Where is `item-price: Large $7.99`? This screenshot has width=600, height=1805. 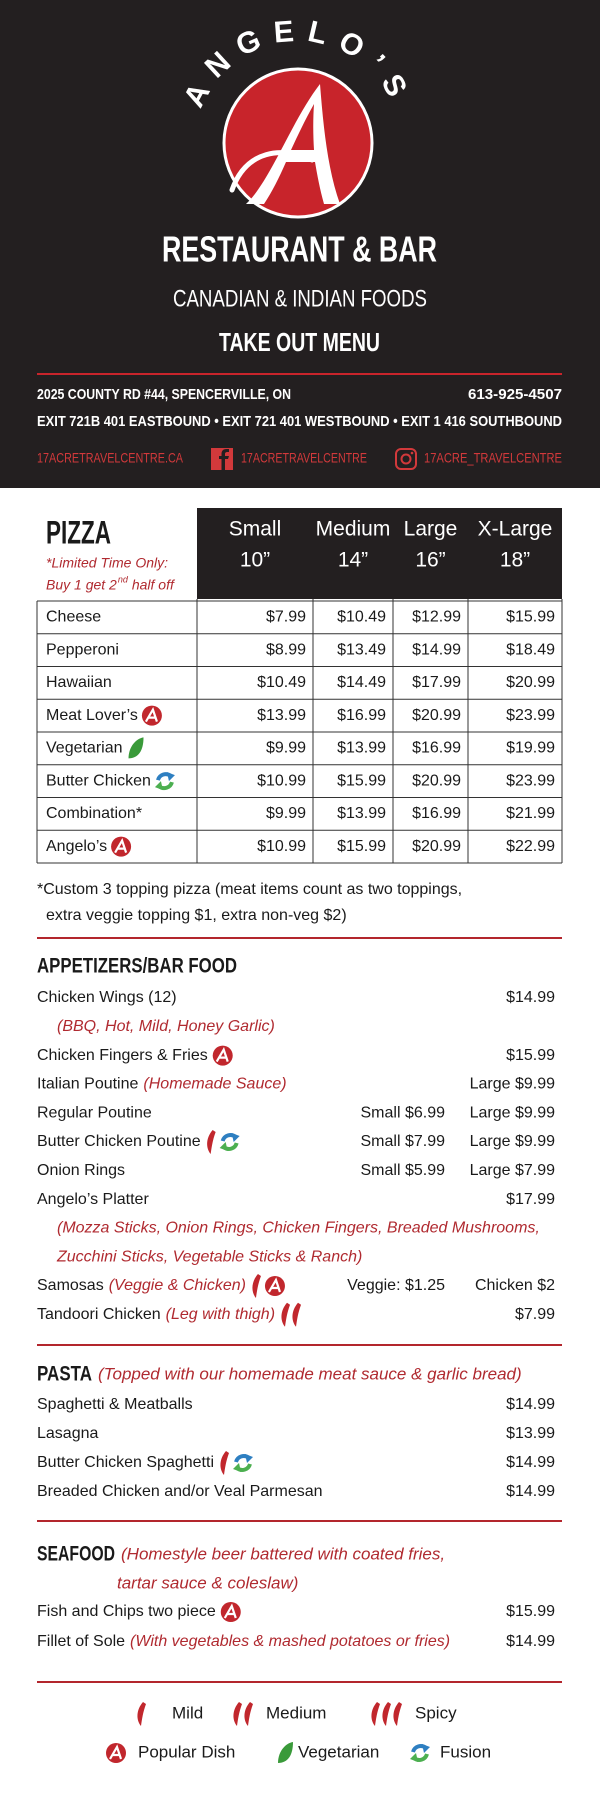
item-price: Large $7.99 is located at coordinates (513, 1170).